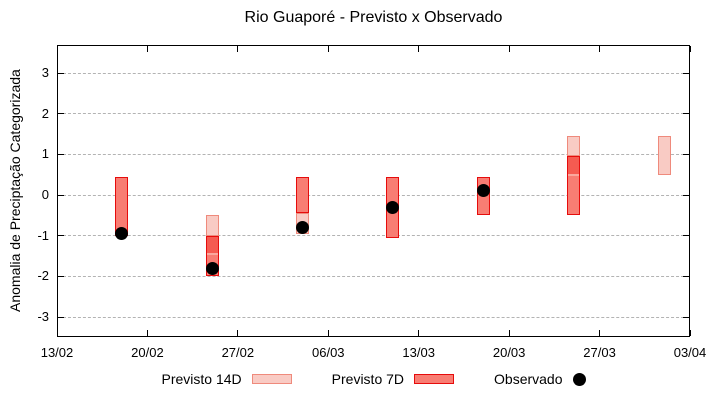  Describe the element at coordinates (45, 113) in the screenshot. I see `y-tick-label: 2` at that location.